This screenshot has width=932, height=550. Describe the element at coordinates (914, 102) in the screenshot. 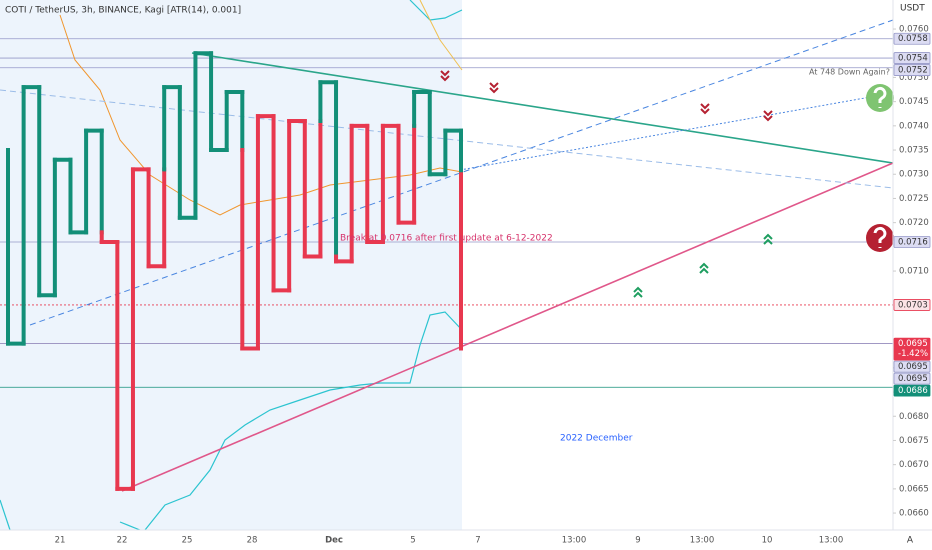

I see `y-tick-label: 0.0745` at that location.